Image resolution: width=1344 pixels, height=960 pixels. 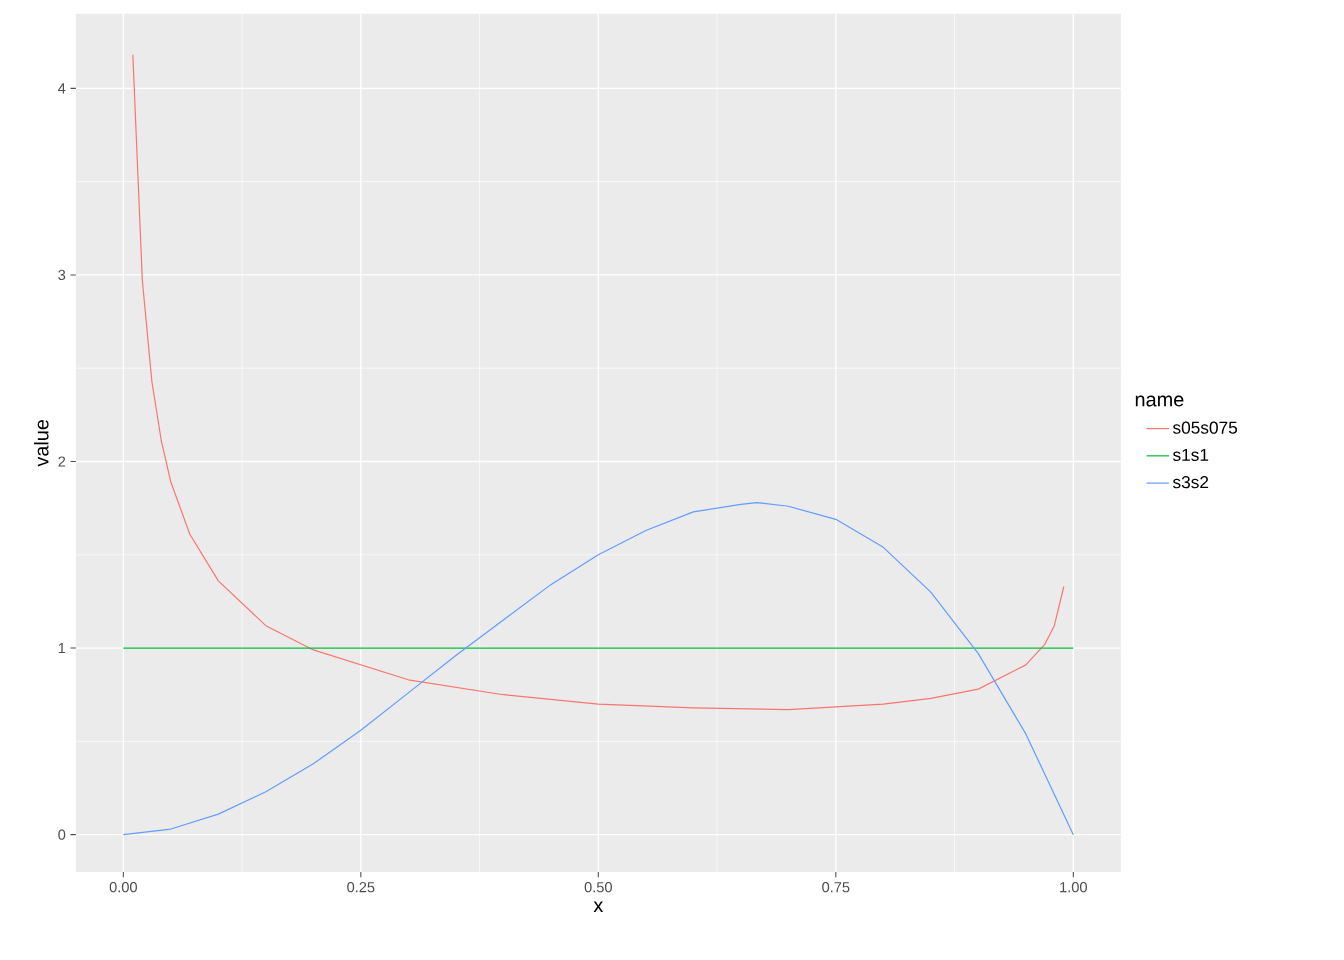 What do you see at coordinates (598, 906) in the screenshot?
I see `x-axis-title: x` at bounding box center [598, 906].